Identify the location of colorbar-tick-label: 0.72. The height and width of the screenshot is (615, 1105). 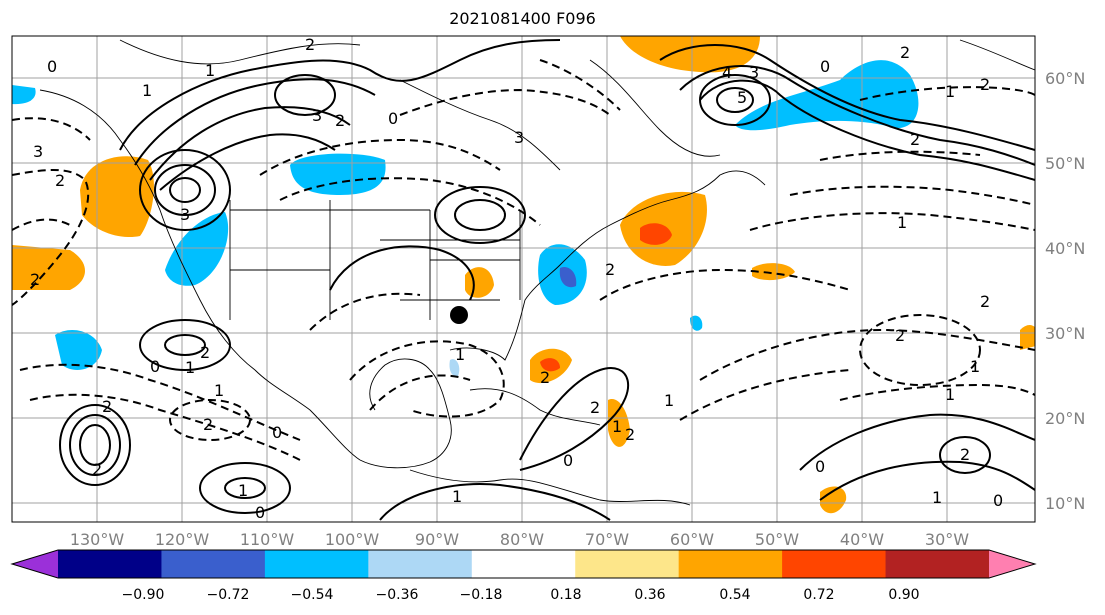
(818, 595).